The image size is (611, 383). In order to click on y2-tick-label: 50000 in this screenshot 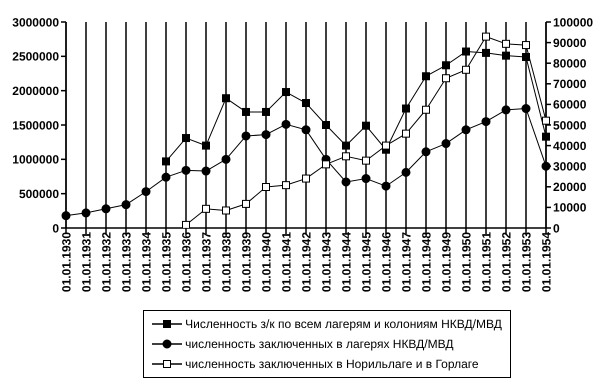, I will do `click(570, 125)`.